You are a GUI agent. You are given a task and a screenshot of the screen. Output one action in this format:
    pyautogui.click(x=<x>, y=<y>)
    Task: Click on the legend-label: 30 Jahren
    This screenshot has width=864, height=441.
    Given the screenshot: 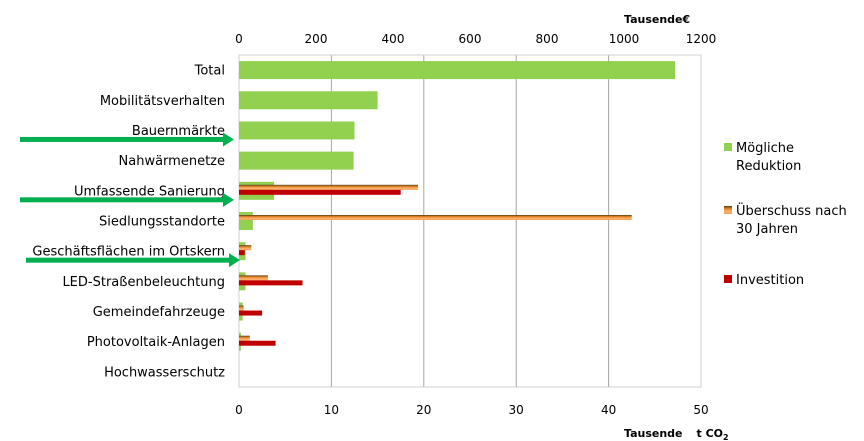 What is the action you would take?
    pyautogui.click(x=767, y=229)
    